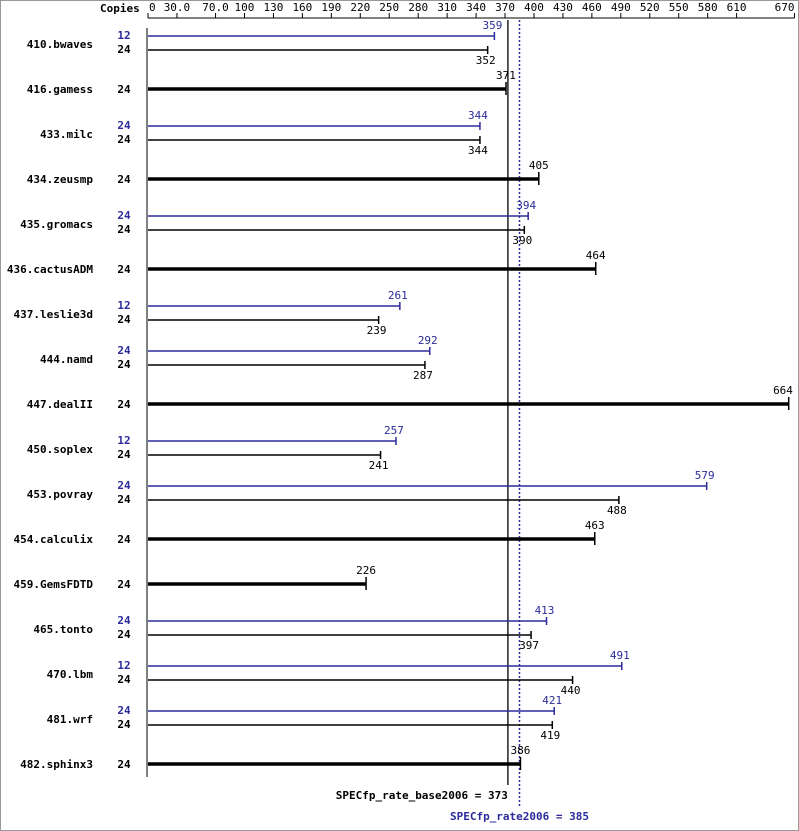 The height and width of the screenshot is (831, 799). What do you see at coordinates (50, 269) in the screenshot?
I see `benchmark-name: 436.cactusADM` at bounding box center [50, 269].